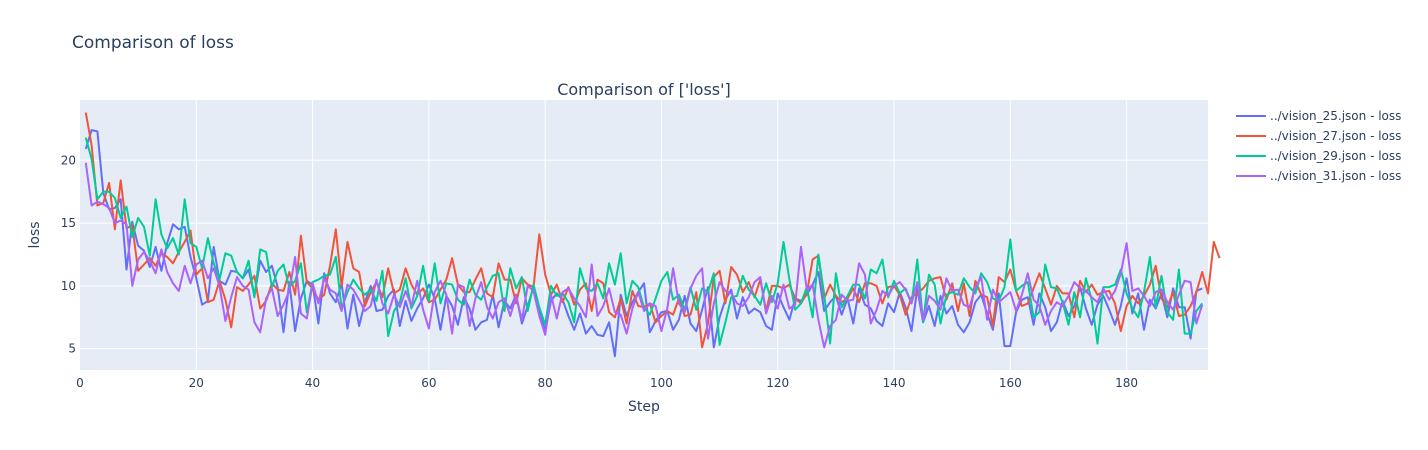  I want to click on x-axis-label: Step, so click(644, 407).